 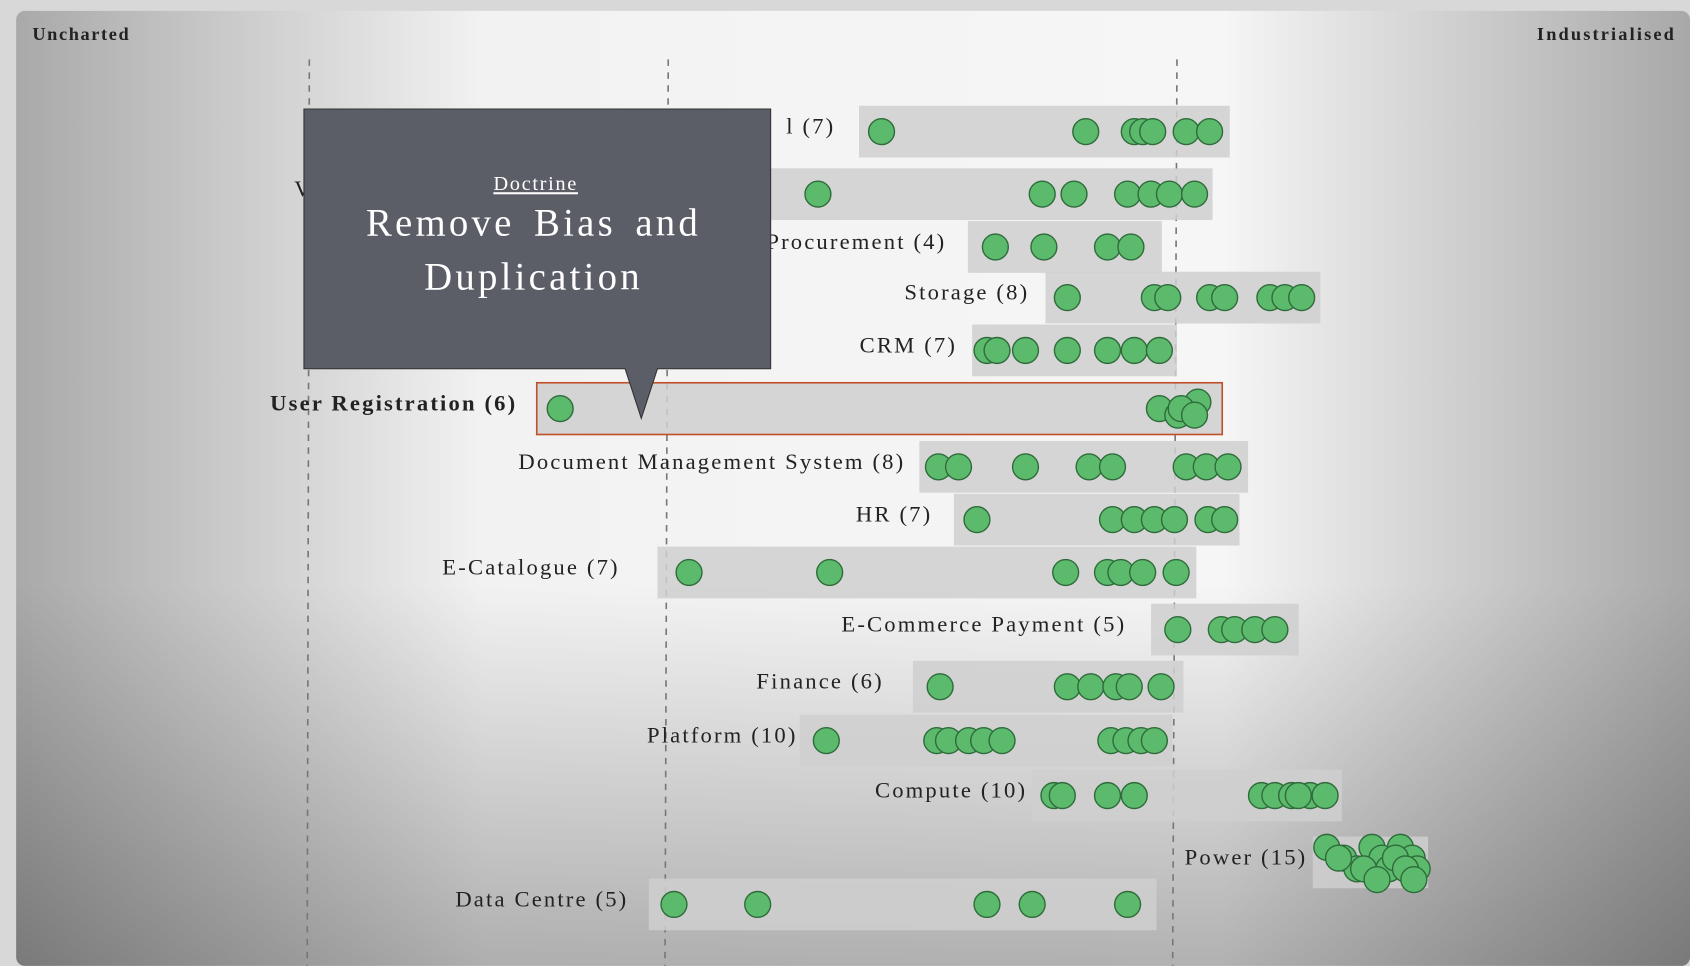 What do you see at coordinates (810, 126) in the screenshot?
I see `row-label: l (7)` at bounding box center [810, 126].